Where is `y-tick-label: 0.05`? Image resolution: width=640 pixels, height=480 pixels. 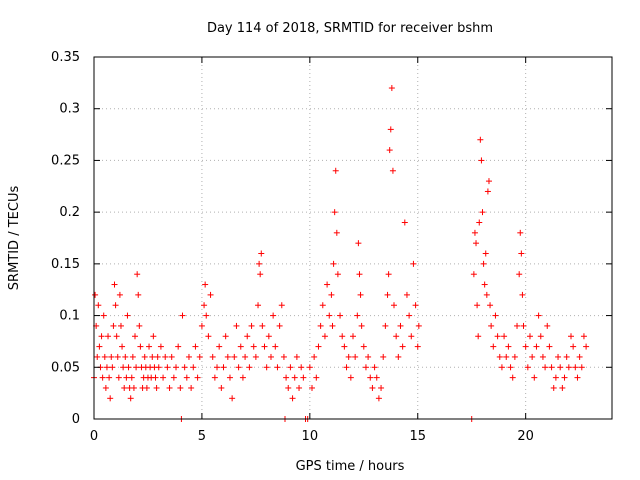 y-tick-label: 0.05 is located at coordinates (65, 367).